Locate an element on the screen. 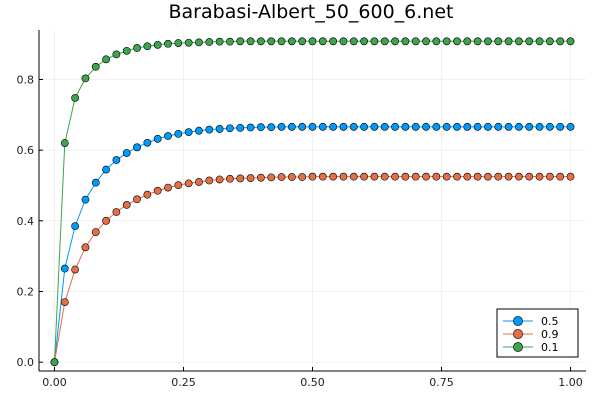 The width and height of the screenshot is (600, 400). y-tick-label: 0.4 is located at coordinates (26, 221).